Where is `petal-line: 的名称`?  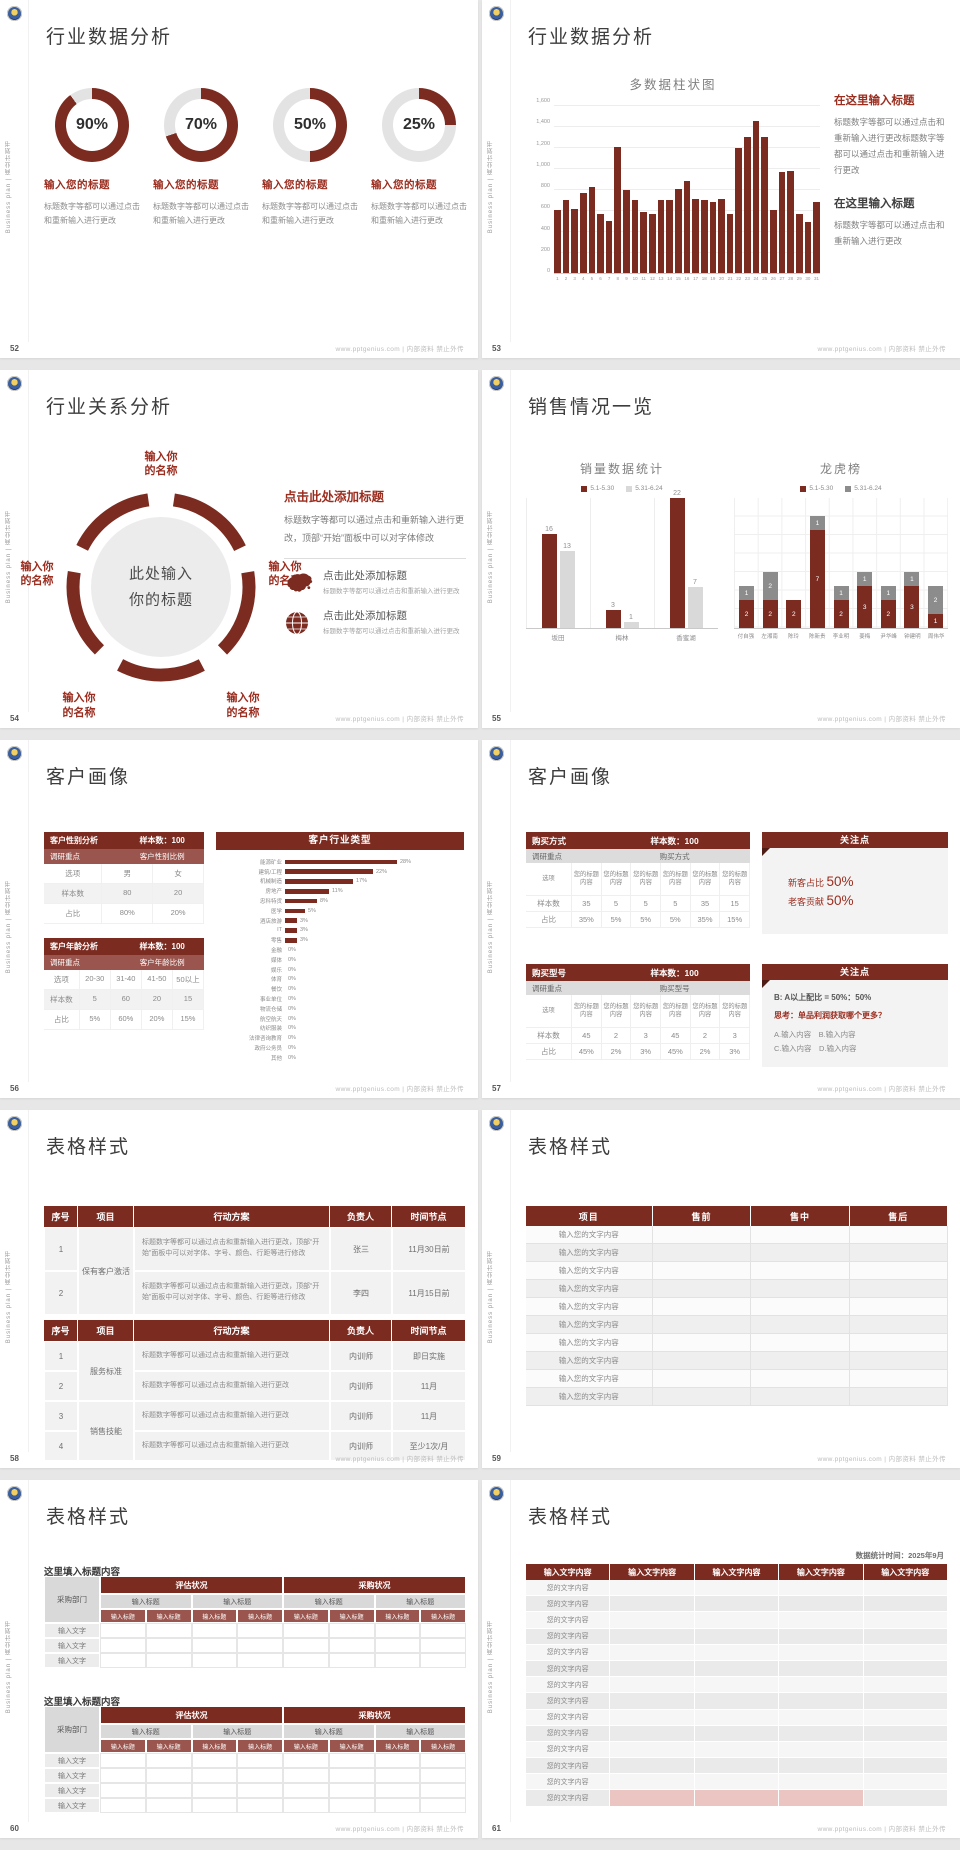
petal-line: 的名称 is located at coordinates (161, 471).